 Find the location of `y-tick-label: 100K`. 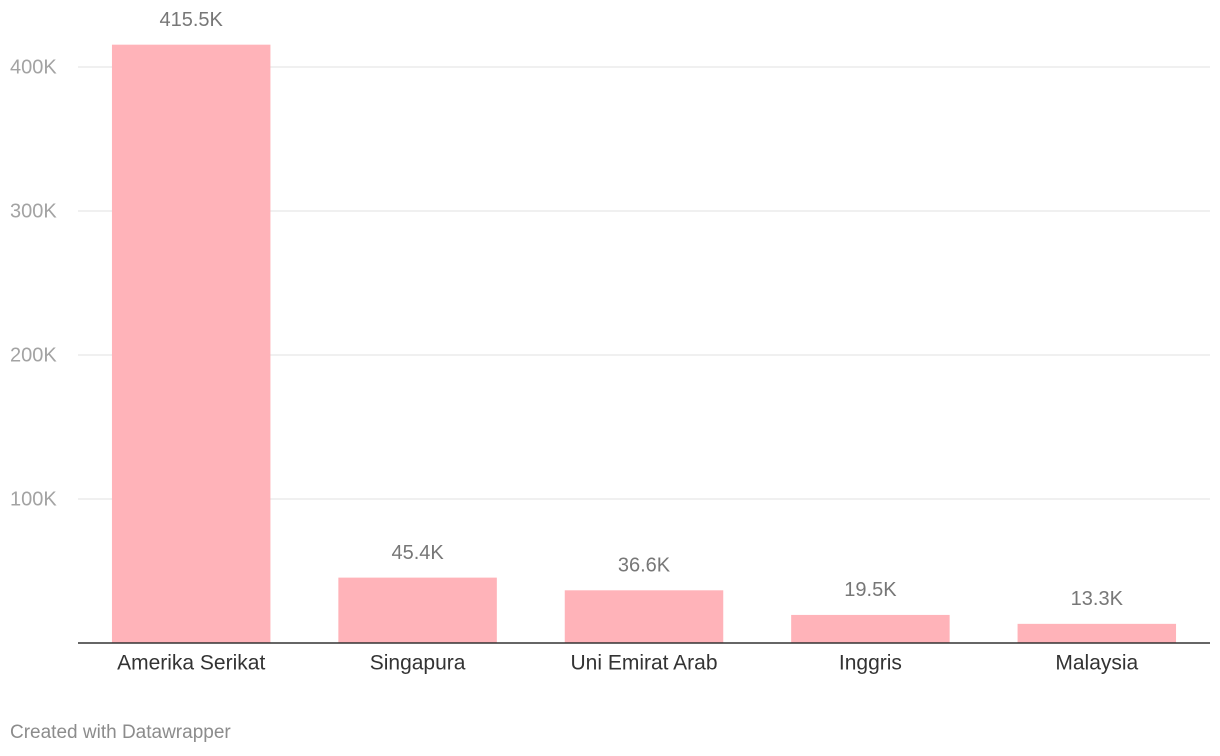

y-tick-label: 100K is located at coordinates (33, 499).